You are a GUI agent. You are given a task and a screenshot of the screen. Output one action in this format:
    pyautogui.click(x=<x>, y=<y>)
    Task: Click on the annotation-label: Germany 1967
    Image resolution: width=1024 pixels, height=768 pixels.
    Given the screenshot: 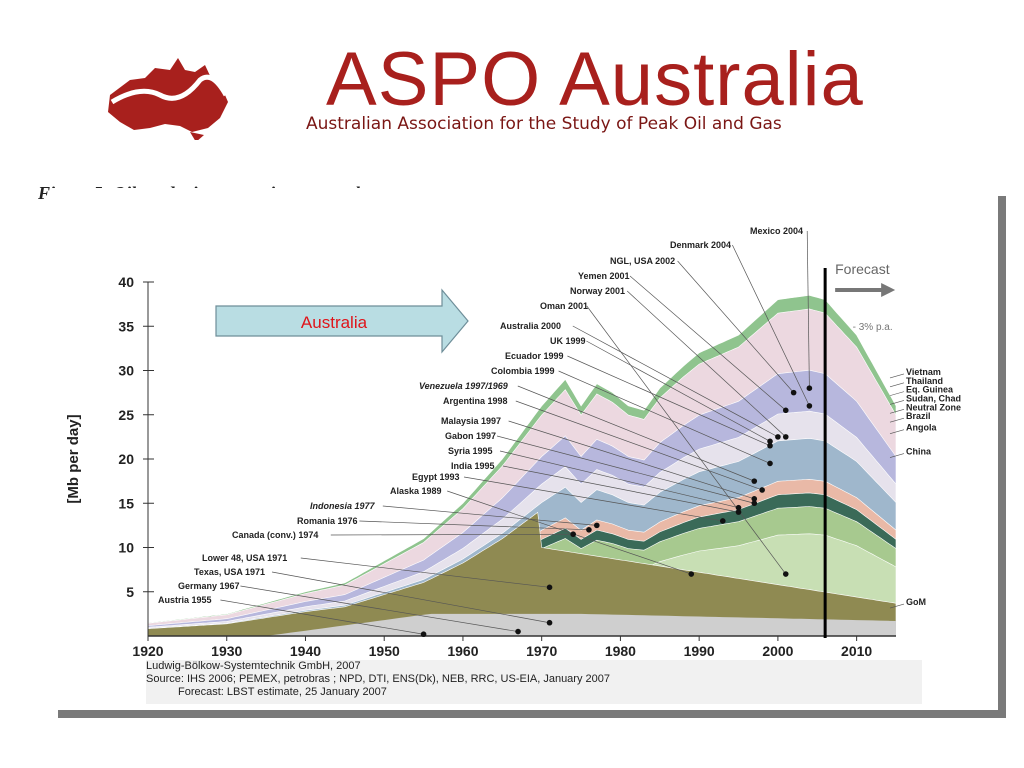 What is the action you would take?
    pyautogui.click(x=209, y=586)
    